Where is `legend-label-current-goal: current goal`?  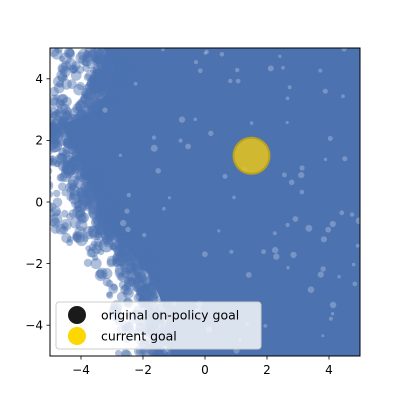
legend-label-current-goal: current goal is located at coordinates (139, 336).